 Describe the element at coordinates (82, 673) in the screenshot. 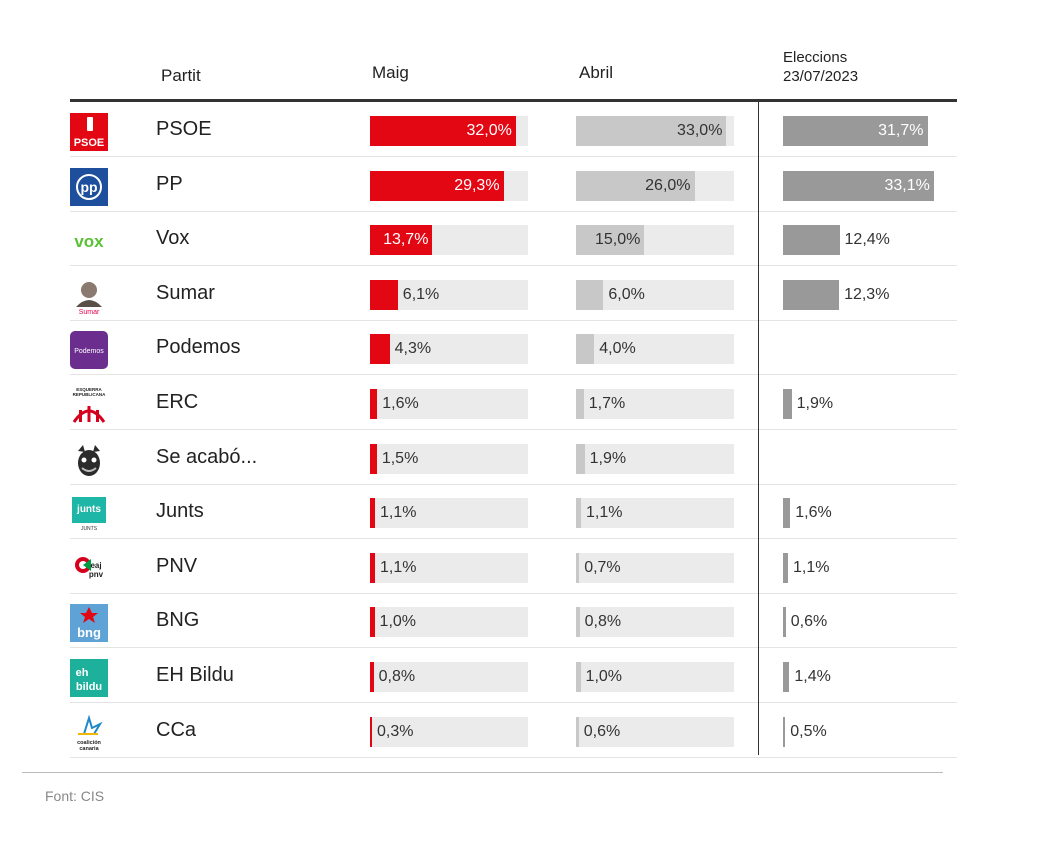

I see `svg-text: eh` at that location.